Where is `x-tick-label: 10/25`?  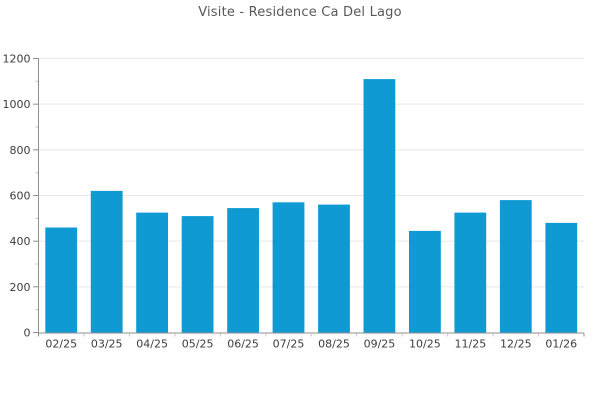
x-tick-label: 10/25 is located at coordinates (425, 344).